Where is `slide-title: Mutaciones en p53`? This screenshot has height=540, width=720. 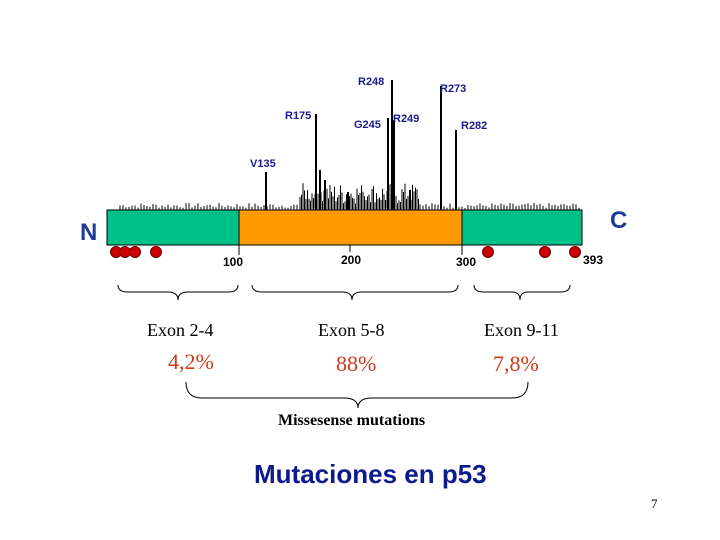
slide-title: Mutaciones en p53 is located at coordinates (370, 474).